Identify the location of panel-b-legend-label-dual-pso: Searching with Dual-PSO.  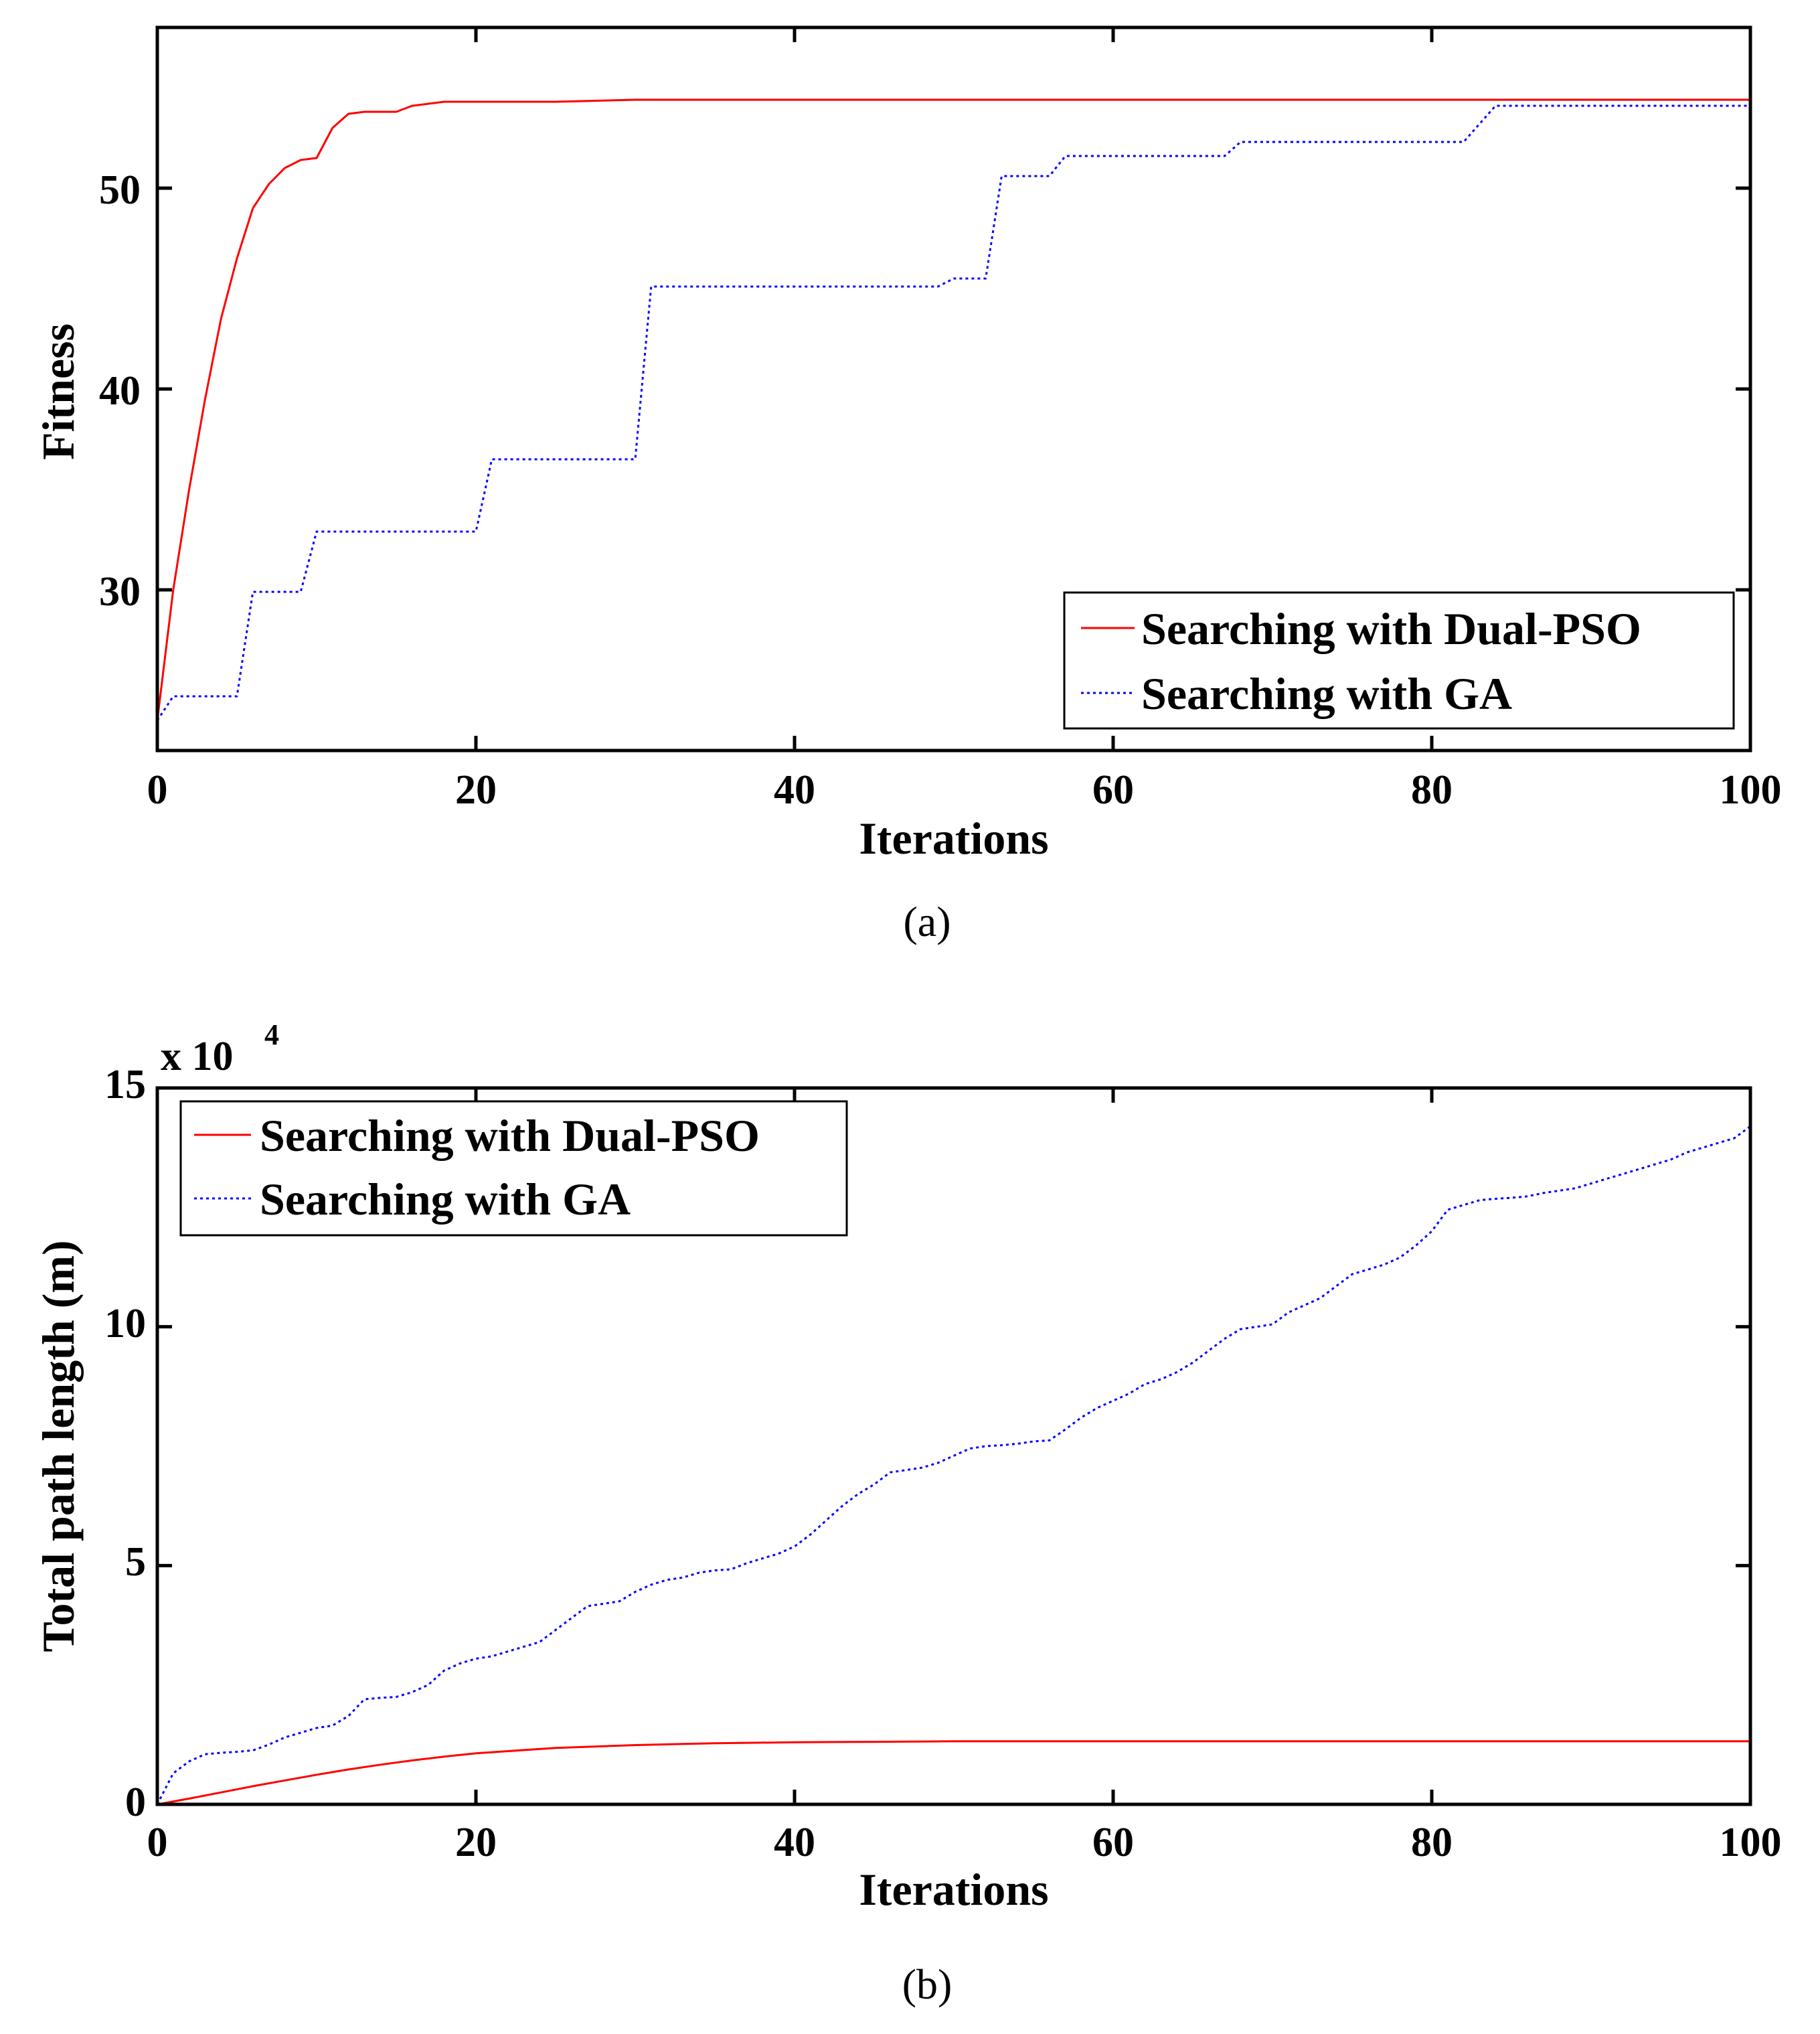
(510, 1135).